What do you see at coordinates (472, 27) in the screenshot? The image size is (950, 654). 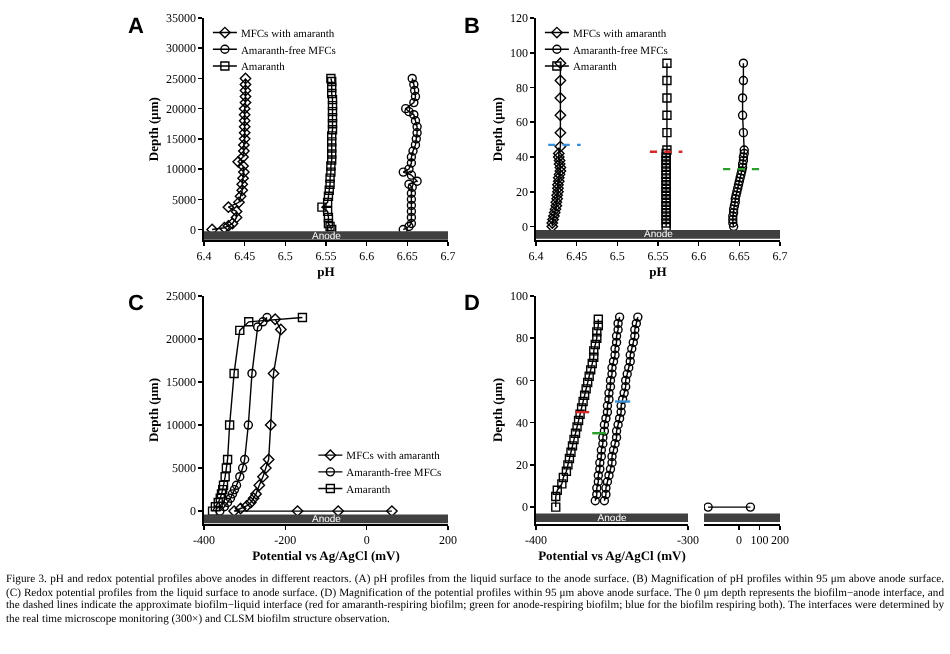 I see `text: B` at bounding box center [472, 27].